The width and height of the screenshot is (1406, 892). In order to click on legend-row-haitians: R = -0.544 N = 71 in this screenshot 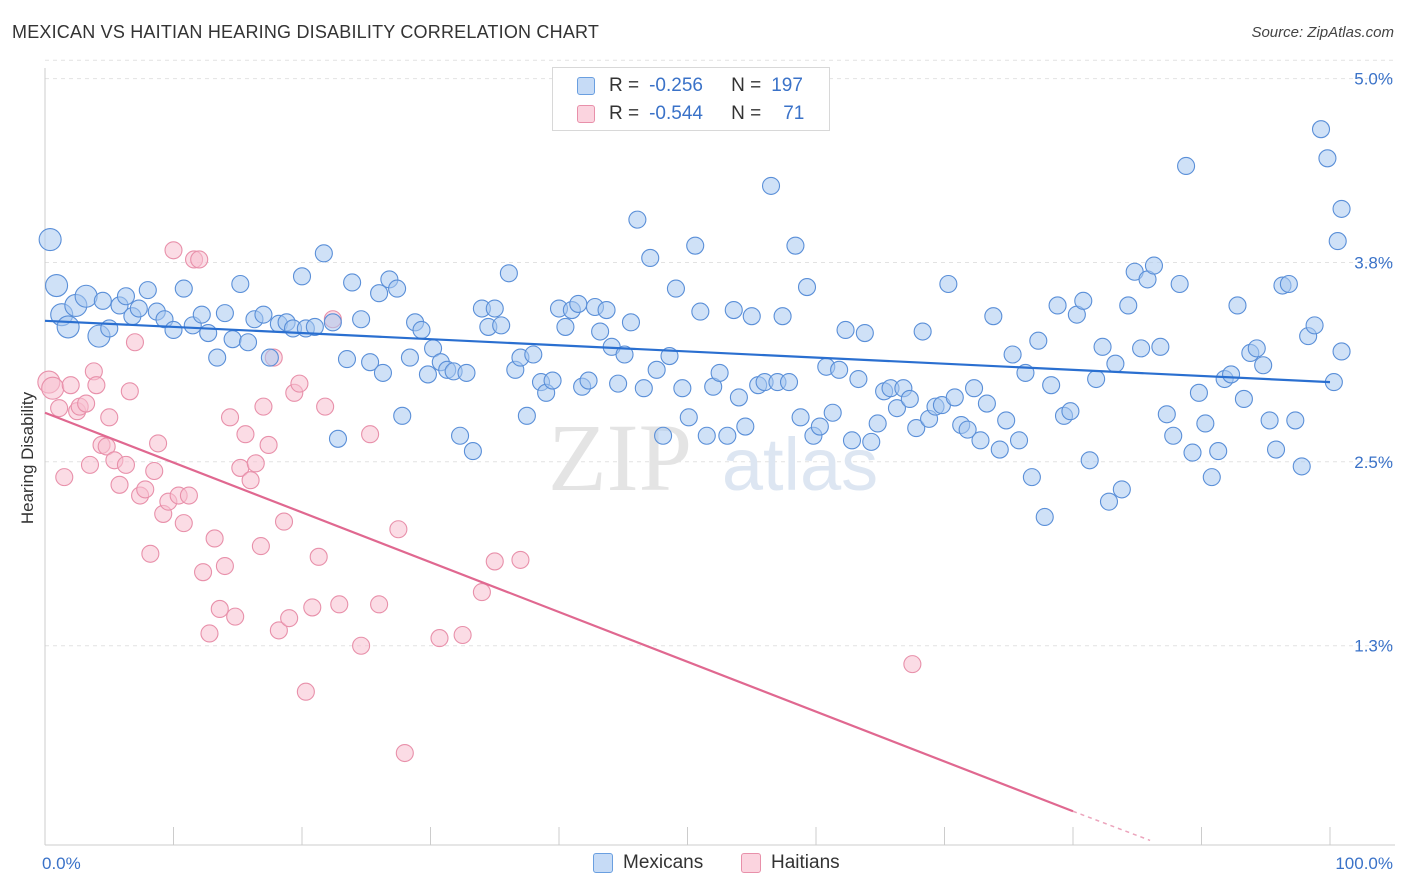, I will do `click(690, 114)`.